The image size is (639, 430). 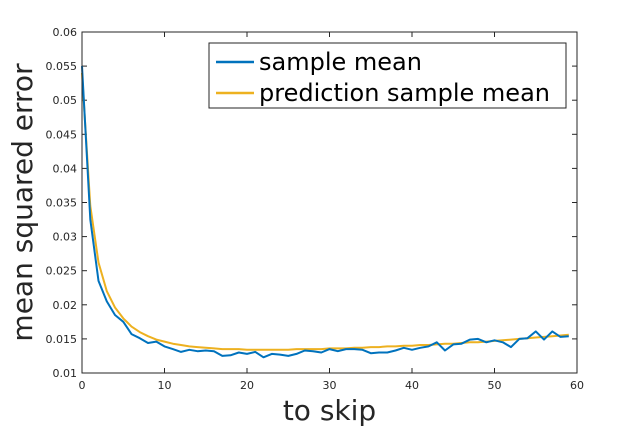 I want to click on x-tick-label: 20, so click(x=247, y=385).